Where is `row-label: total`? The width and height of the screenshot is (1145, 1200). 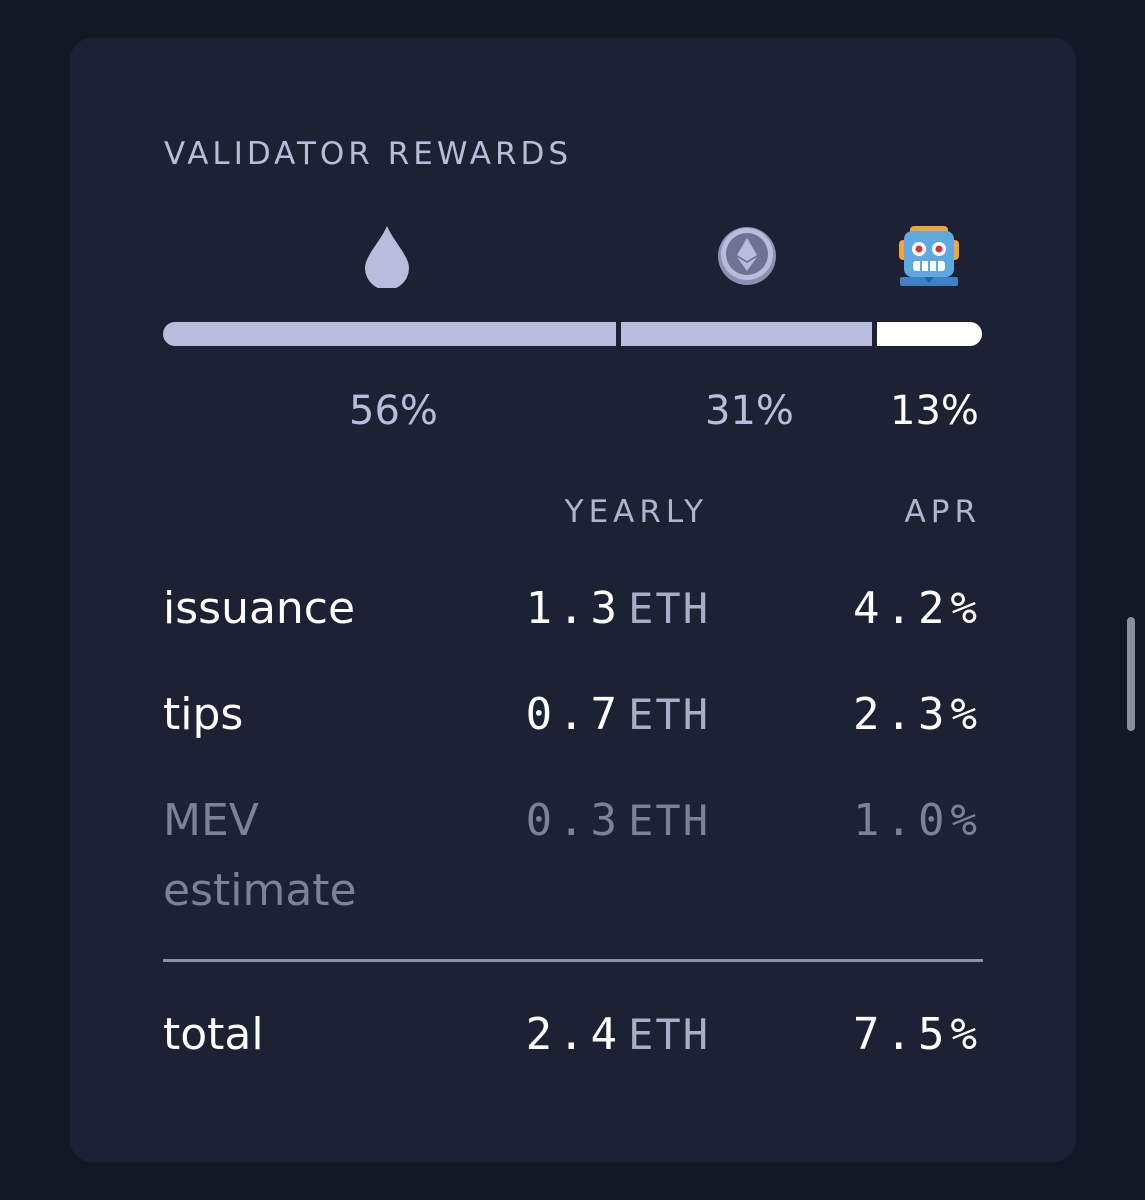 row-label: total is located at coordinates (213, 1034).